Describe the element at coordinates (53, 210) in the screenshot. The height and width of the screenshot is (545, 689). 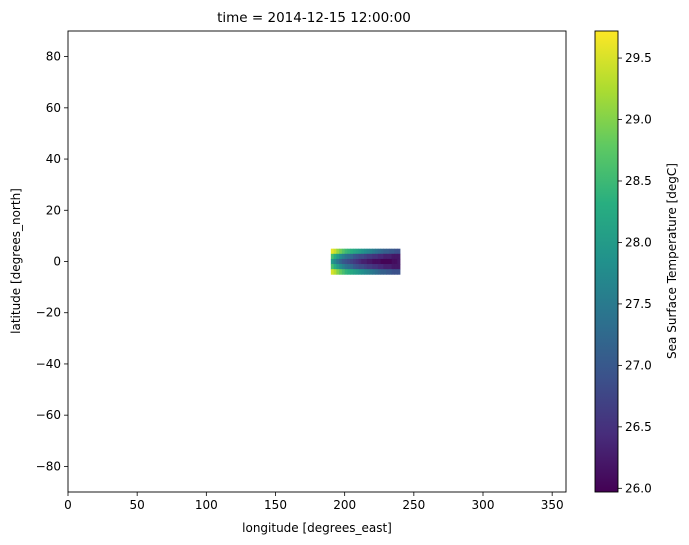
I see `y-tick-label: 20` at that location.